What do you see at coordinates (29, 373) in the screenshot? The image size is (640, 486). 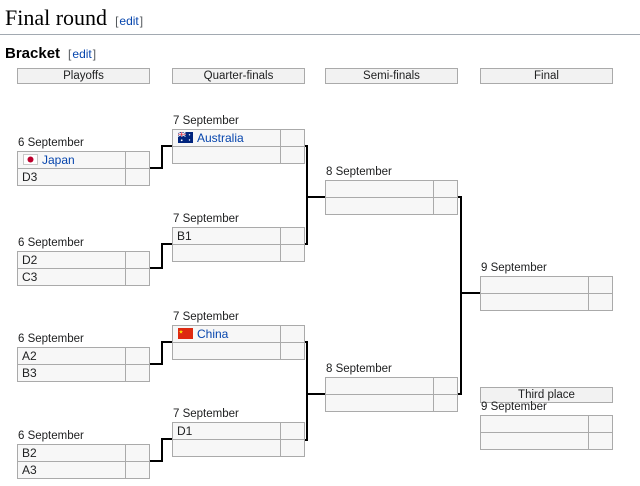 I see `team-name: B3` at bounding box center [29, 373].